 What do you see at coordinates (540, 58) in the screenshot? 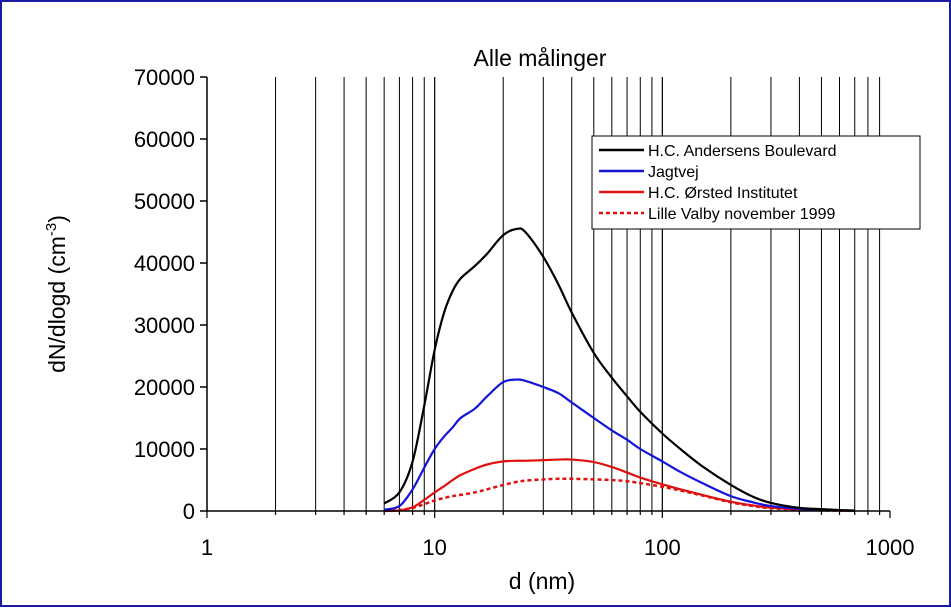
I see `chart-title: Alle målinger` at bounding box center [540, 58].